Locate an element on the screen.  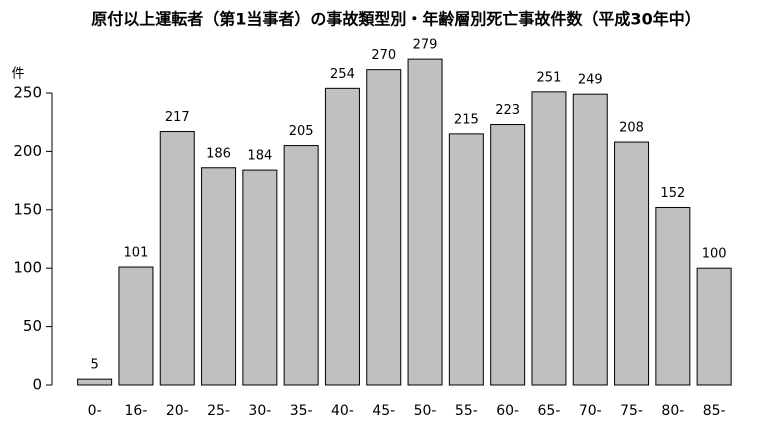
x-tick-label: 35- is located at coordinates (301, 411).